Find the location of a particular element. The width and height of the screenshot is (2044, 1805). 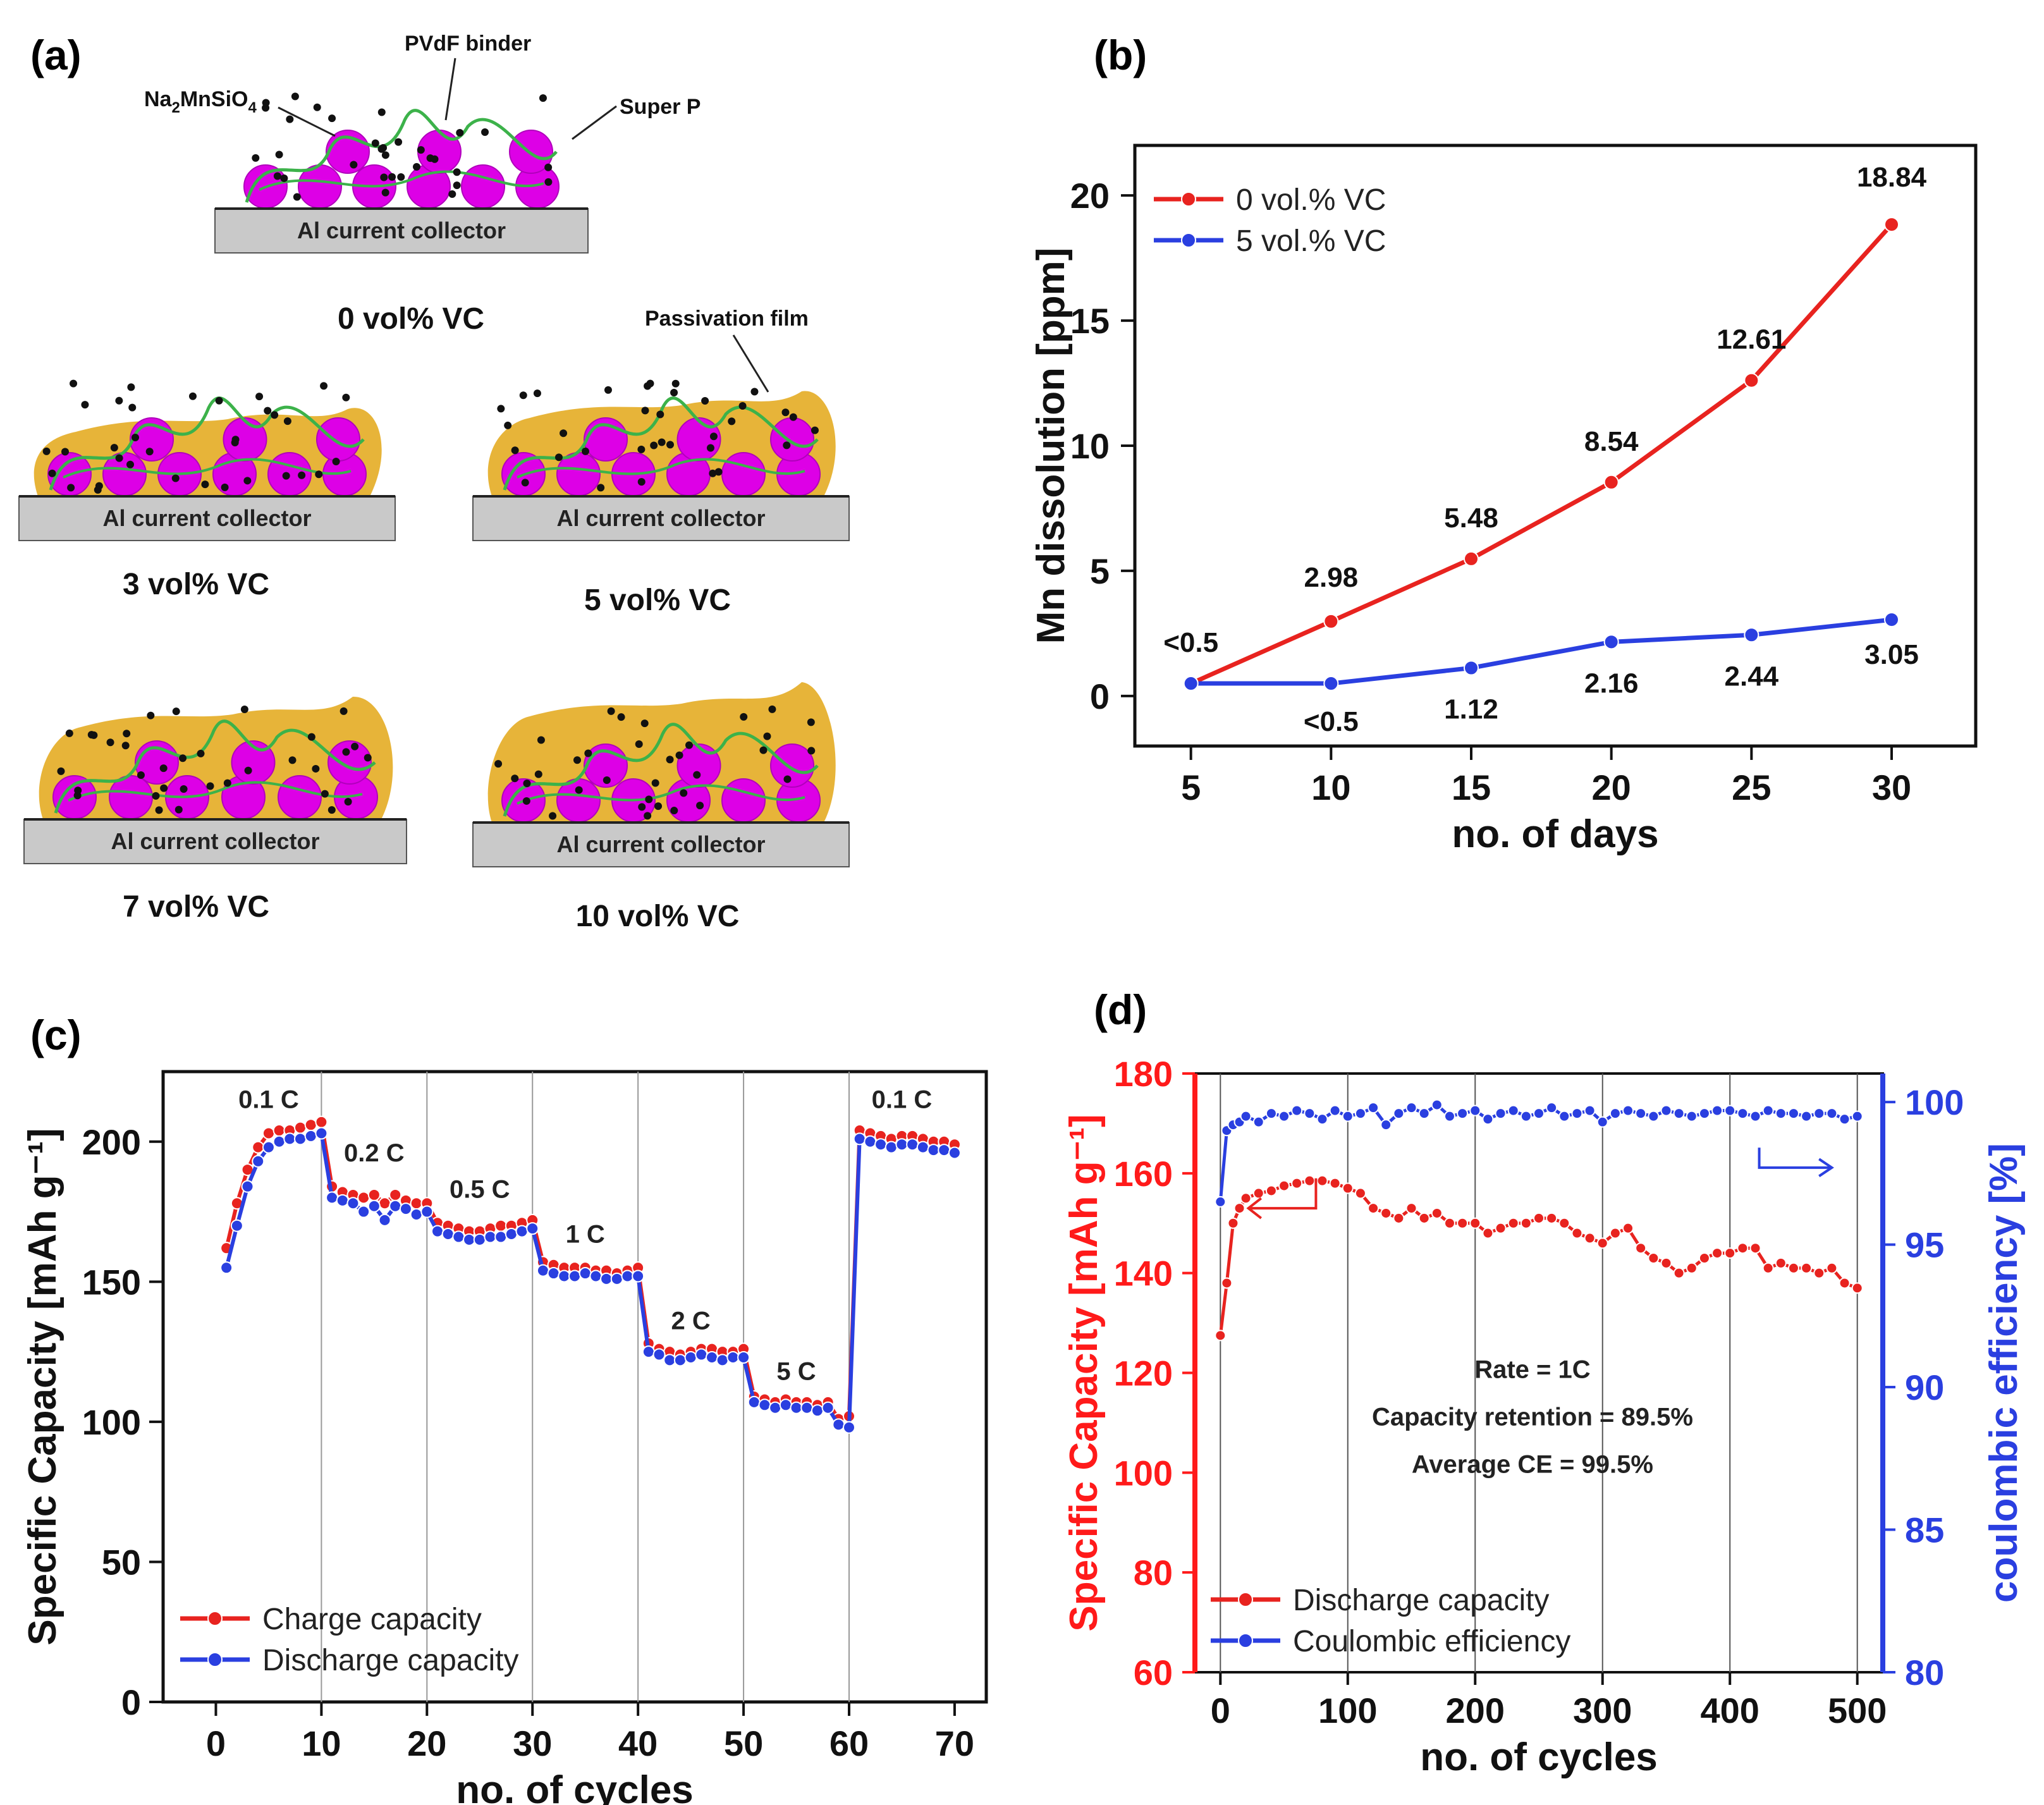

cell-label: 7 vol% VC is located at coordinates (196, 907).